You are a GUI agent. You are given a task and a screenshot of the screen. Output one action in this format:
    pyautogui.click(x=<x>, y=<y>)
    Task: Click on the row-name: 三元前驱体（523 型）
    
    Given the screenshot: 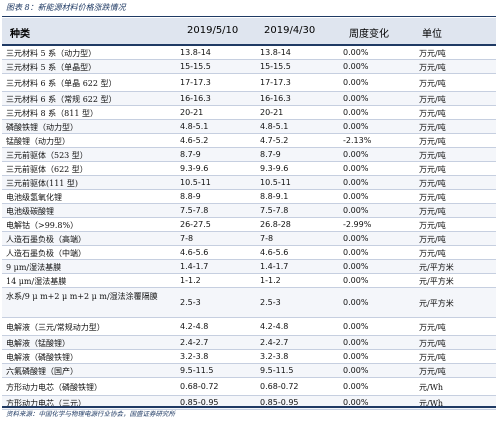 What is the action you would take?
    pyautogui.click(x=47, y=155)
    